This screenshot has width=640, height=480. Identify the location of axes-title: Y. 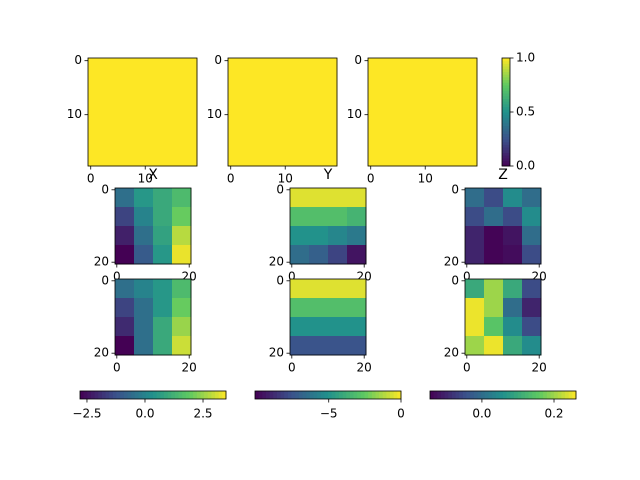
(328, 175).